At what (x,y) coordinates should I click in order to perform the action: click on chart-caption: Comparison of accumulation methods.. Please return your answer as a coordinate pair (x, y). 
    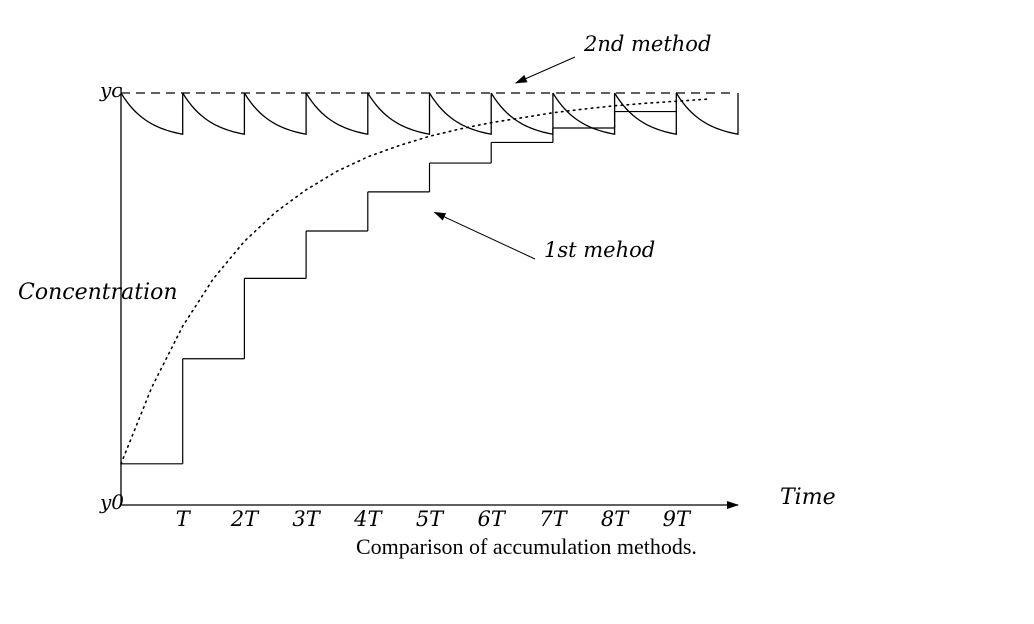
    Looking at the image, I should click on (526, 546).